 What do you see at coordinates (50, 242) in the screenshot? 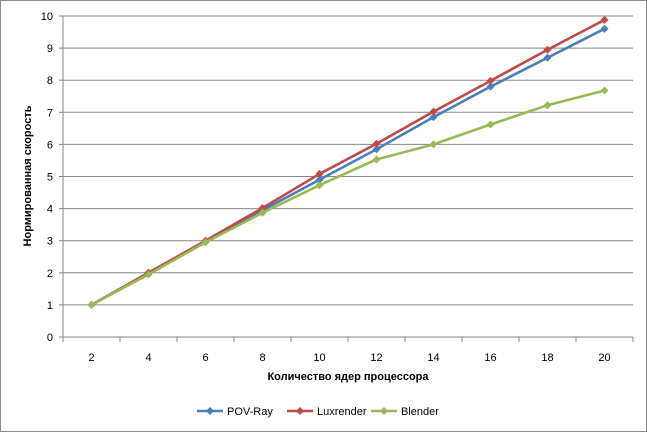
I see `y-tick-label: 3` at bounding box center [50, 242].